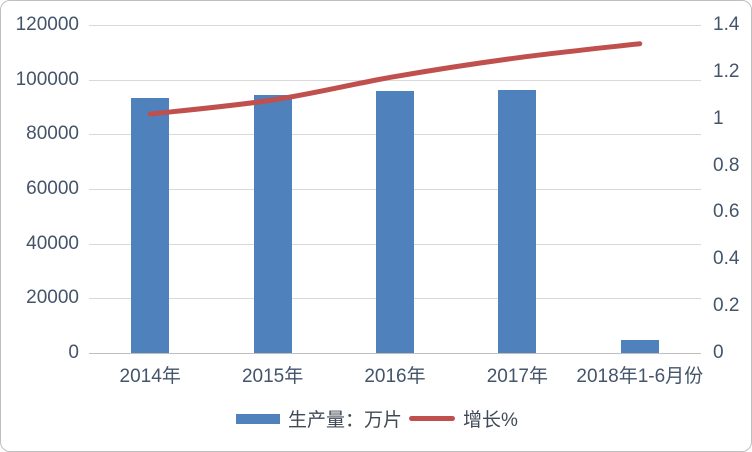 This screenshot has height=452, width=752. I want to click on secondary-y-tick-label: 0, so click(718, 352).